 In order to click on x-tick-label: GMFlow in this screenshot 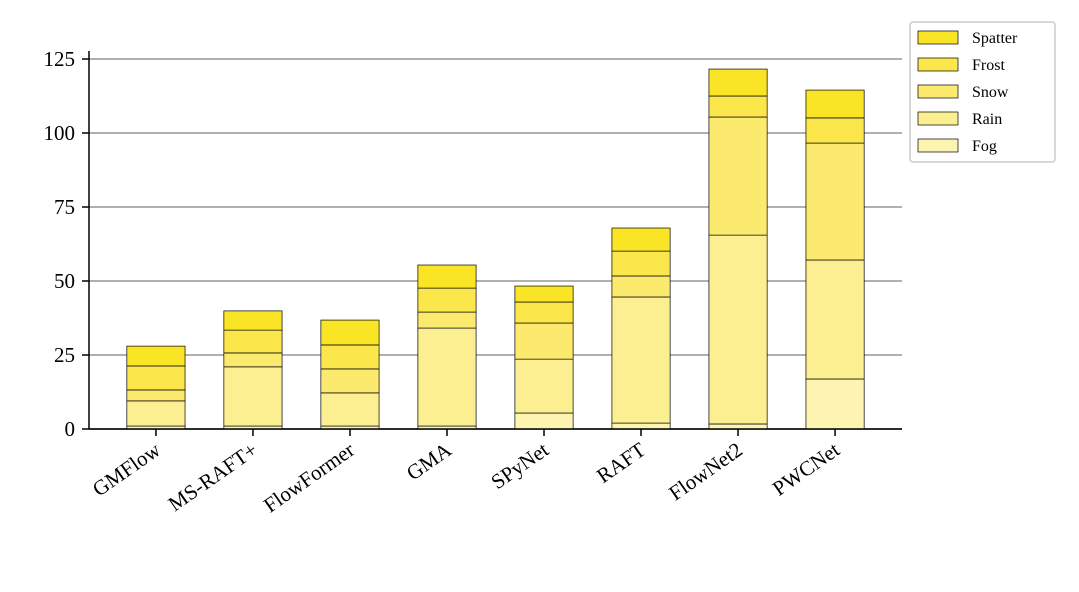, I will do `click(127, 469)`.